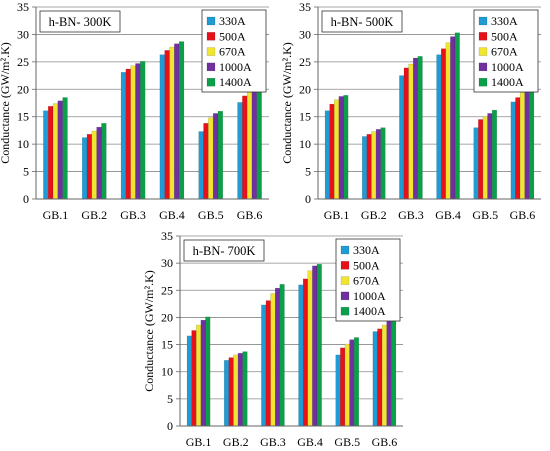 The height and width of the screenshot is (451, 550). I want to click on y-tick-label: 10, so click(23, 144).